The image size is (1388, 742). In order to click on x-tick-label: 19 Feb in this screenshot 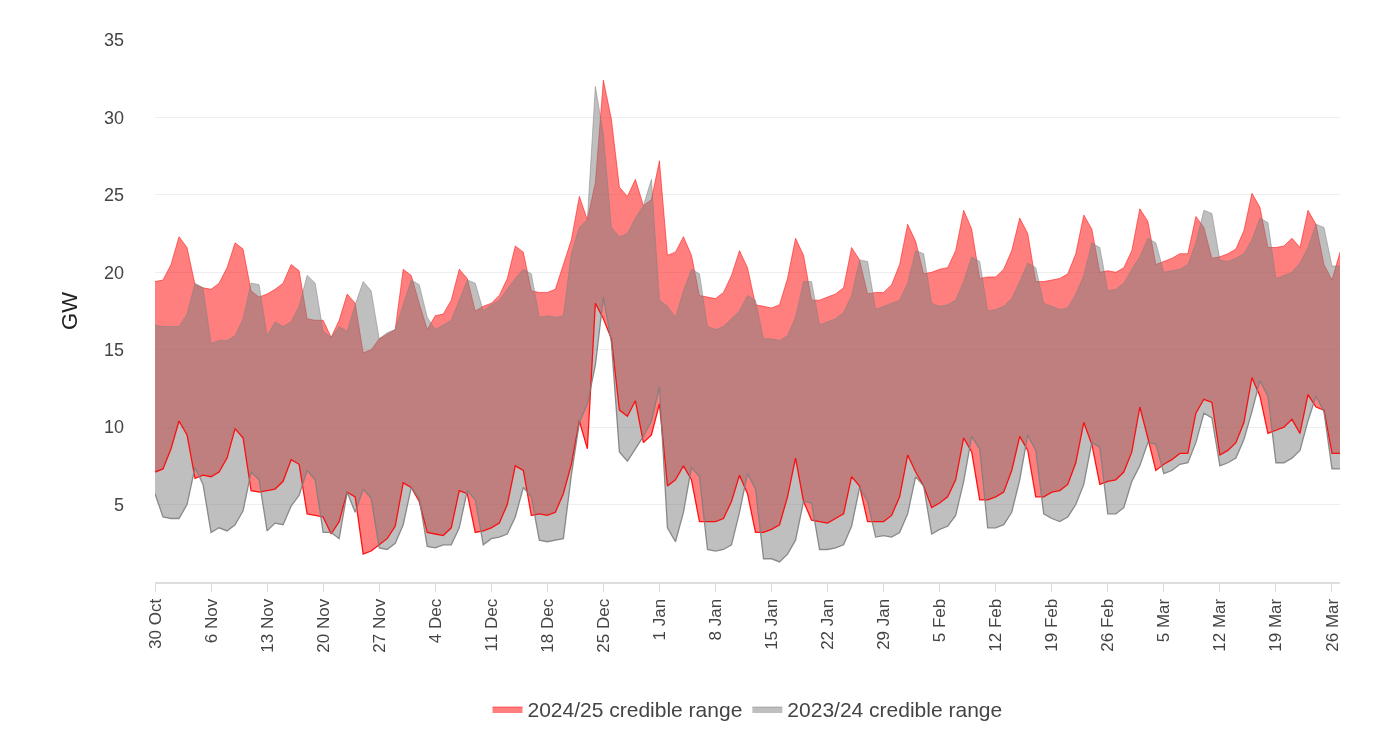, I will do `click(1052, 625)`.